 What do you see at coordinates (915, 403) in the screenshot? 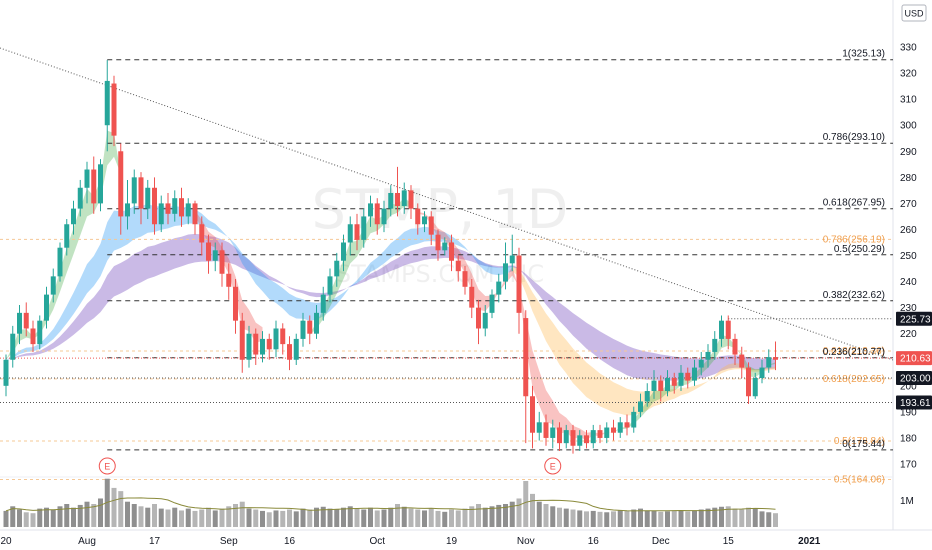
I see `price-tag-label: 193.61` at bounding box center [915, 403].